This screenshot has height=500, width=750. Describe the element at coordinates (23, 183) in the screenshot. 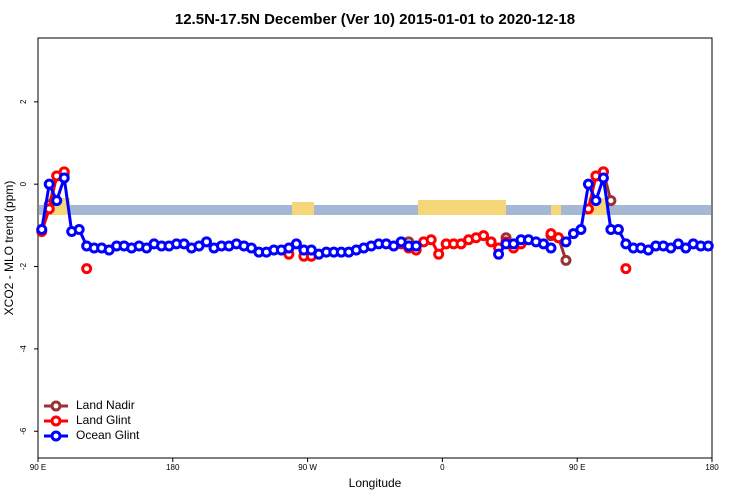

I see `y-tick-label: 0` at that location.